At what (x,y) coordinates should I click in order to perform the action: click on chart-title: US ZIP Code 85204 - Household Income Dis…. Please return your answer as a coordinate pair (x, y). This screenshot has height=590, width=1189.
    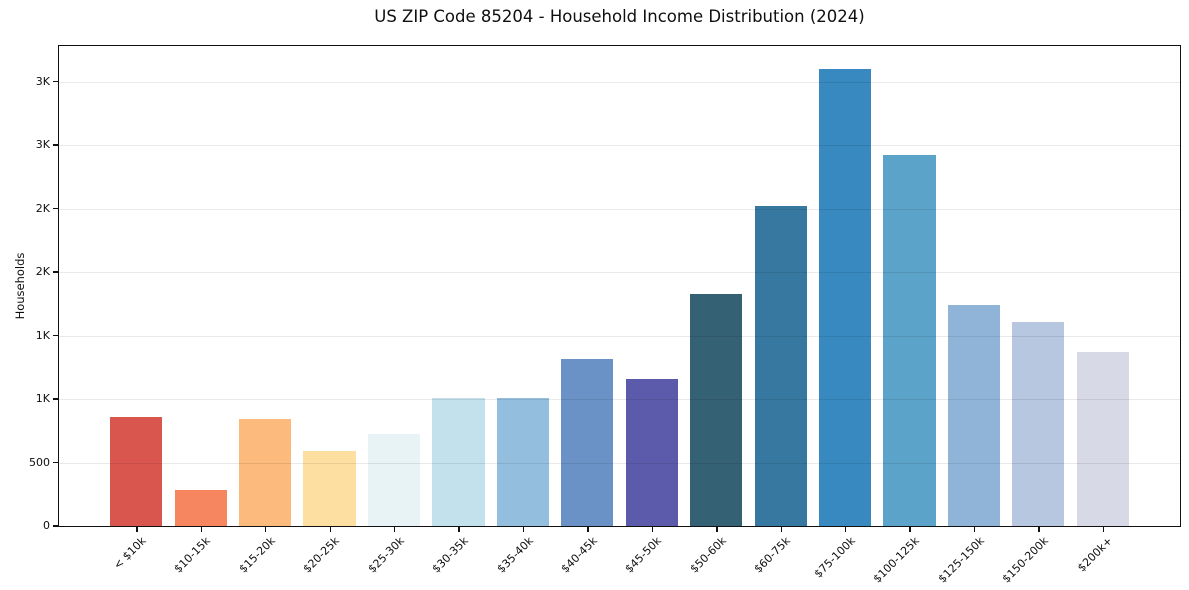
    Looking at the image, I should click on (619, 16).